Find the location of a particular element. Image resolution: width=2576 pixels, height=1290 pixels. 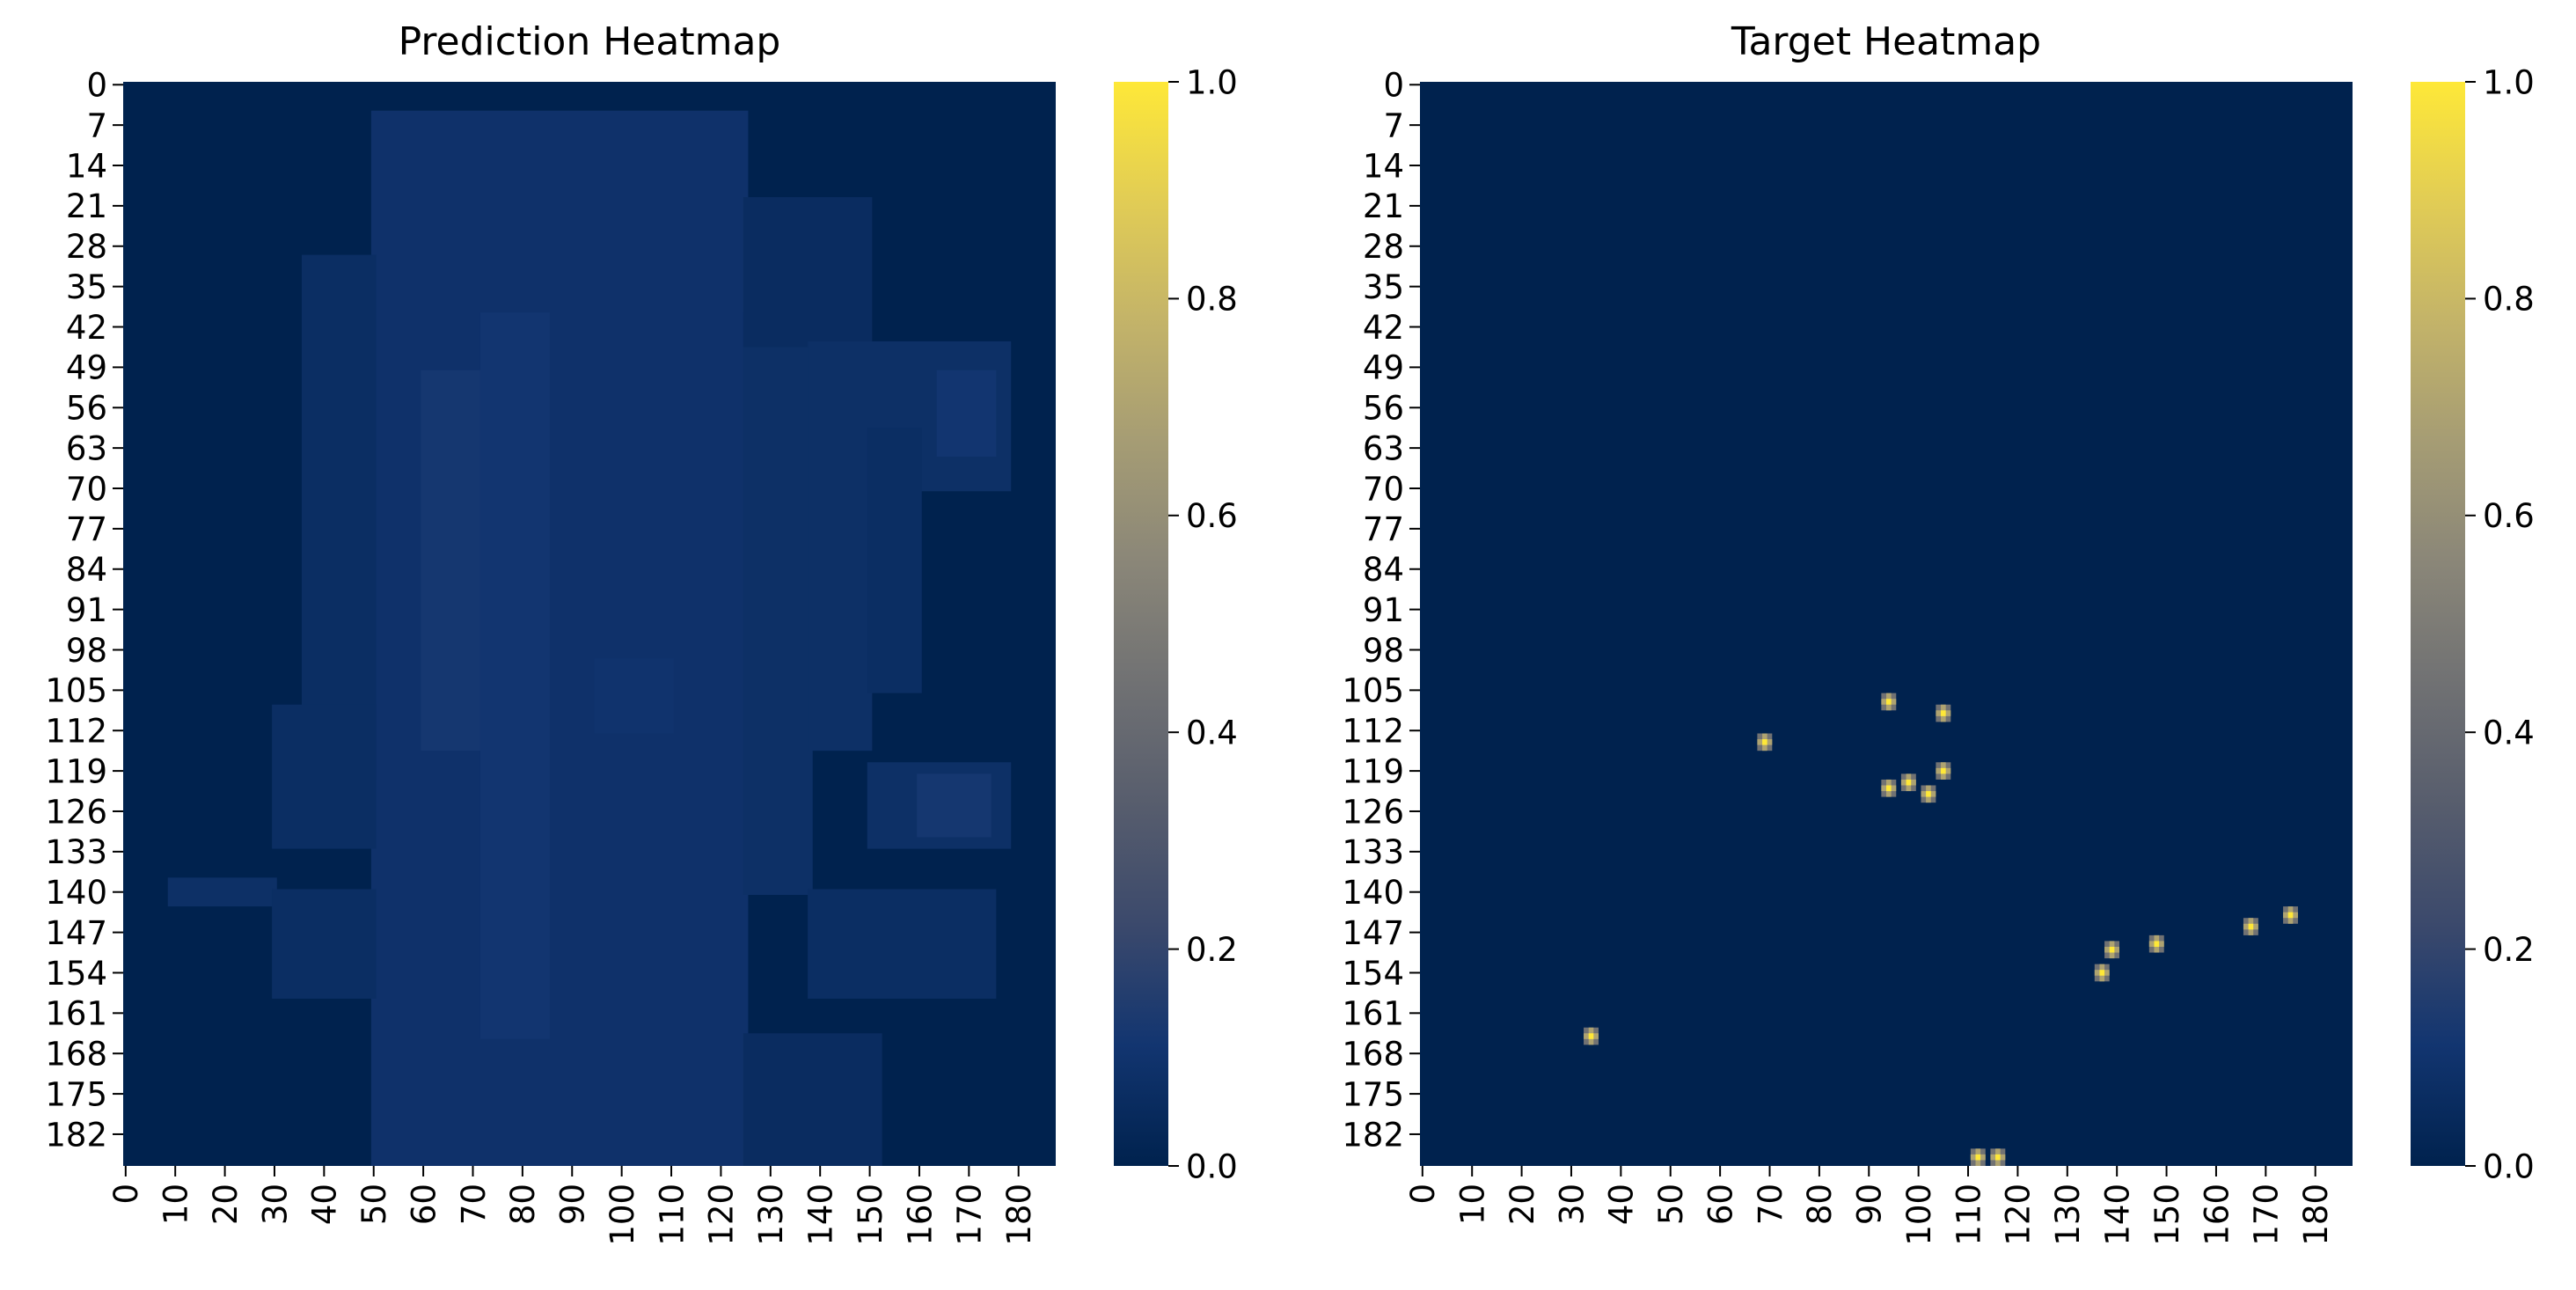

y-tick-label: 175 is located at coordinates (1373, 1094).